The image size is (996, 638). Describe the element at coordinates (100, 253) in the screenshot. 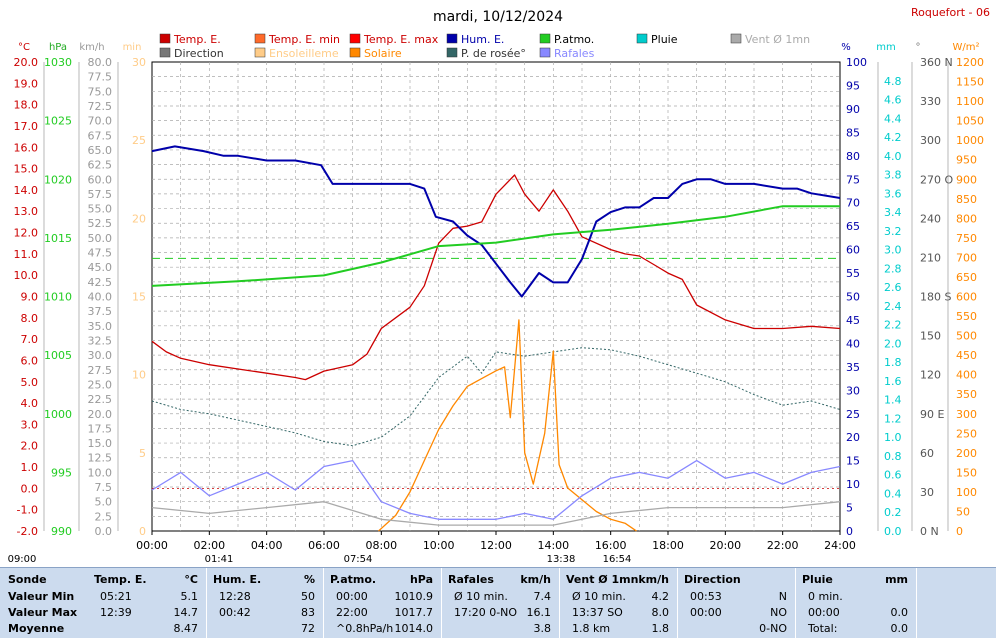

I see `tick-wind: 47.5` at that location.